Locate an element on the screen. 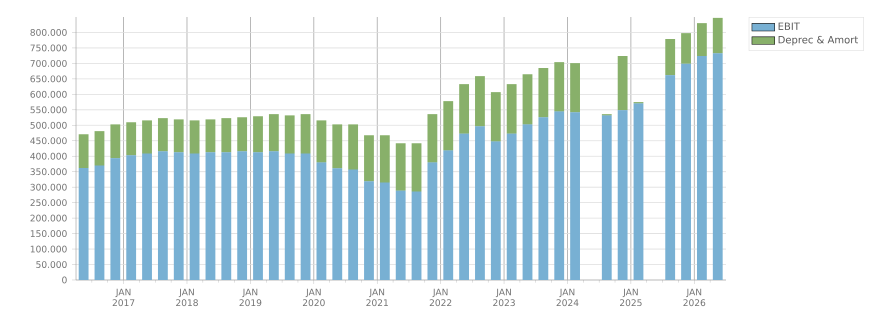 The image size is (876, 313). y-tick-label: 0 is located at coordinates (64, 280).